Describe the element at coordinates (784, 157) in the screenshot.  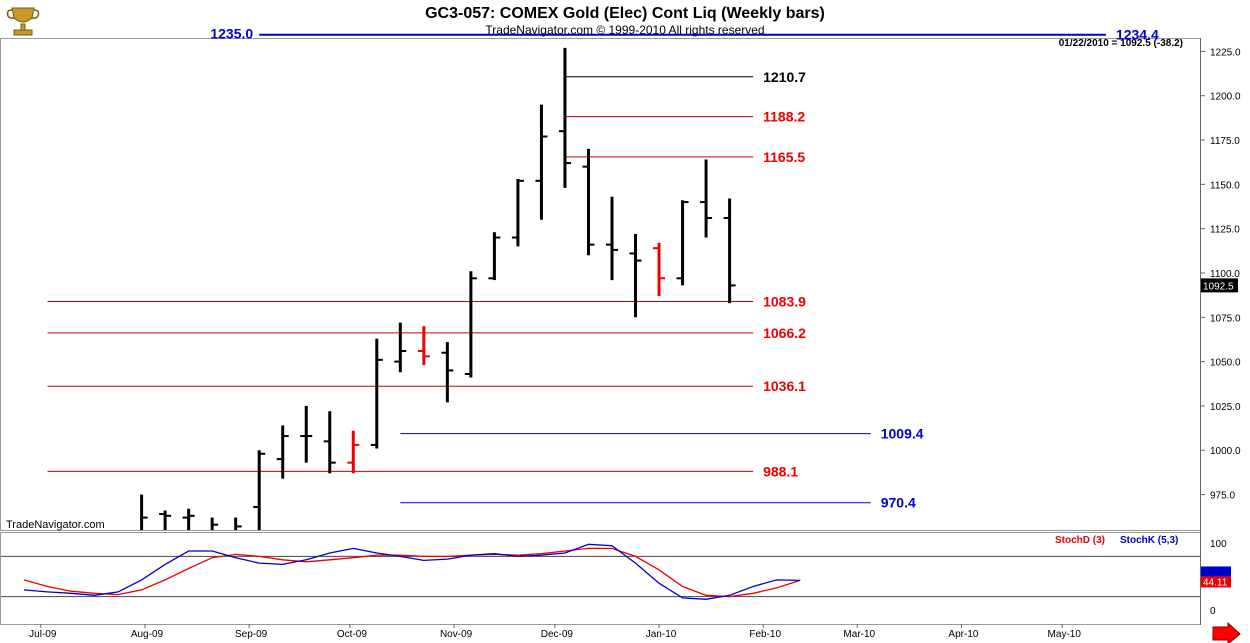
I see `level-label: 1165.5` at that location.